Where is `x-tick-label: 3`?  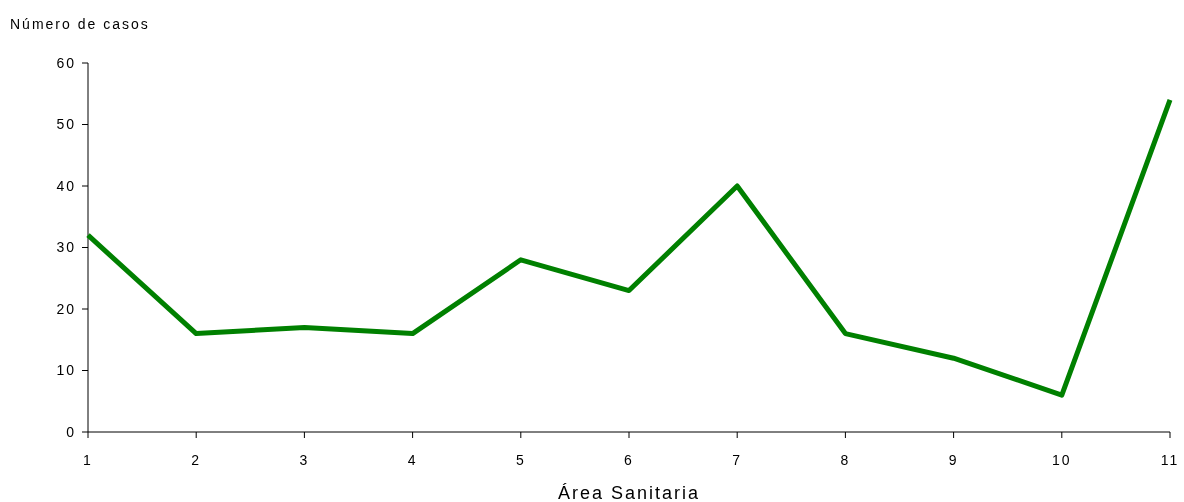 x-tick-label: 3 is located at coordinates (304, 460).